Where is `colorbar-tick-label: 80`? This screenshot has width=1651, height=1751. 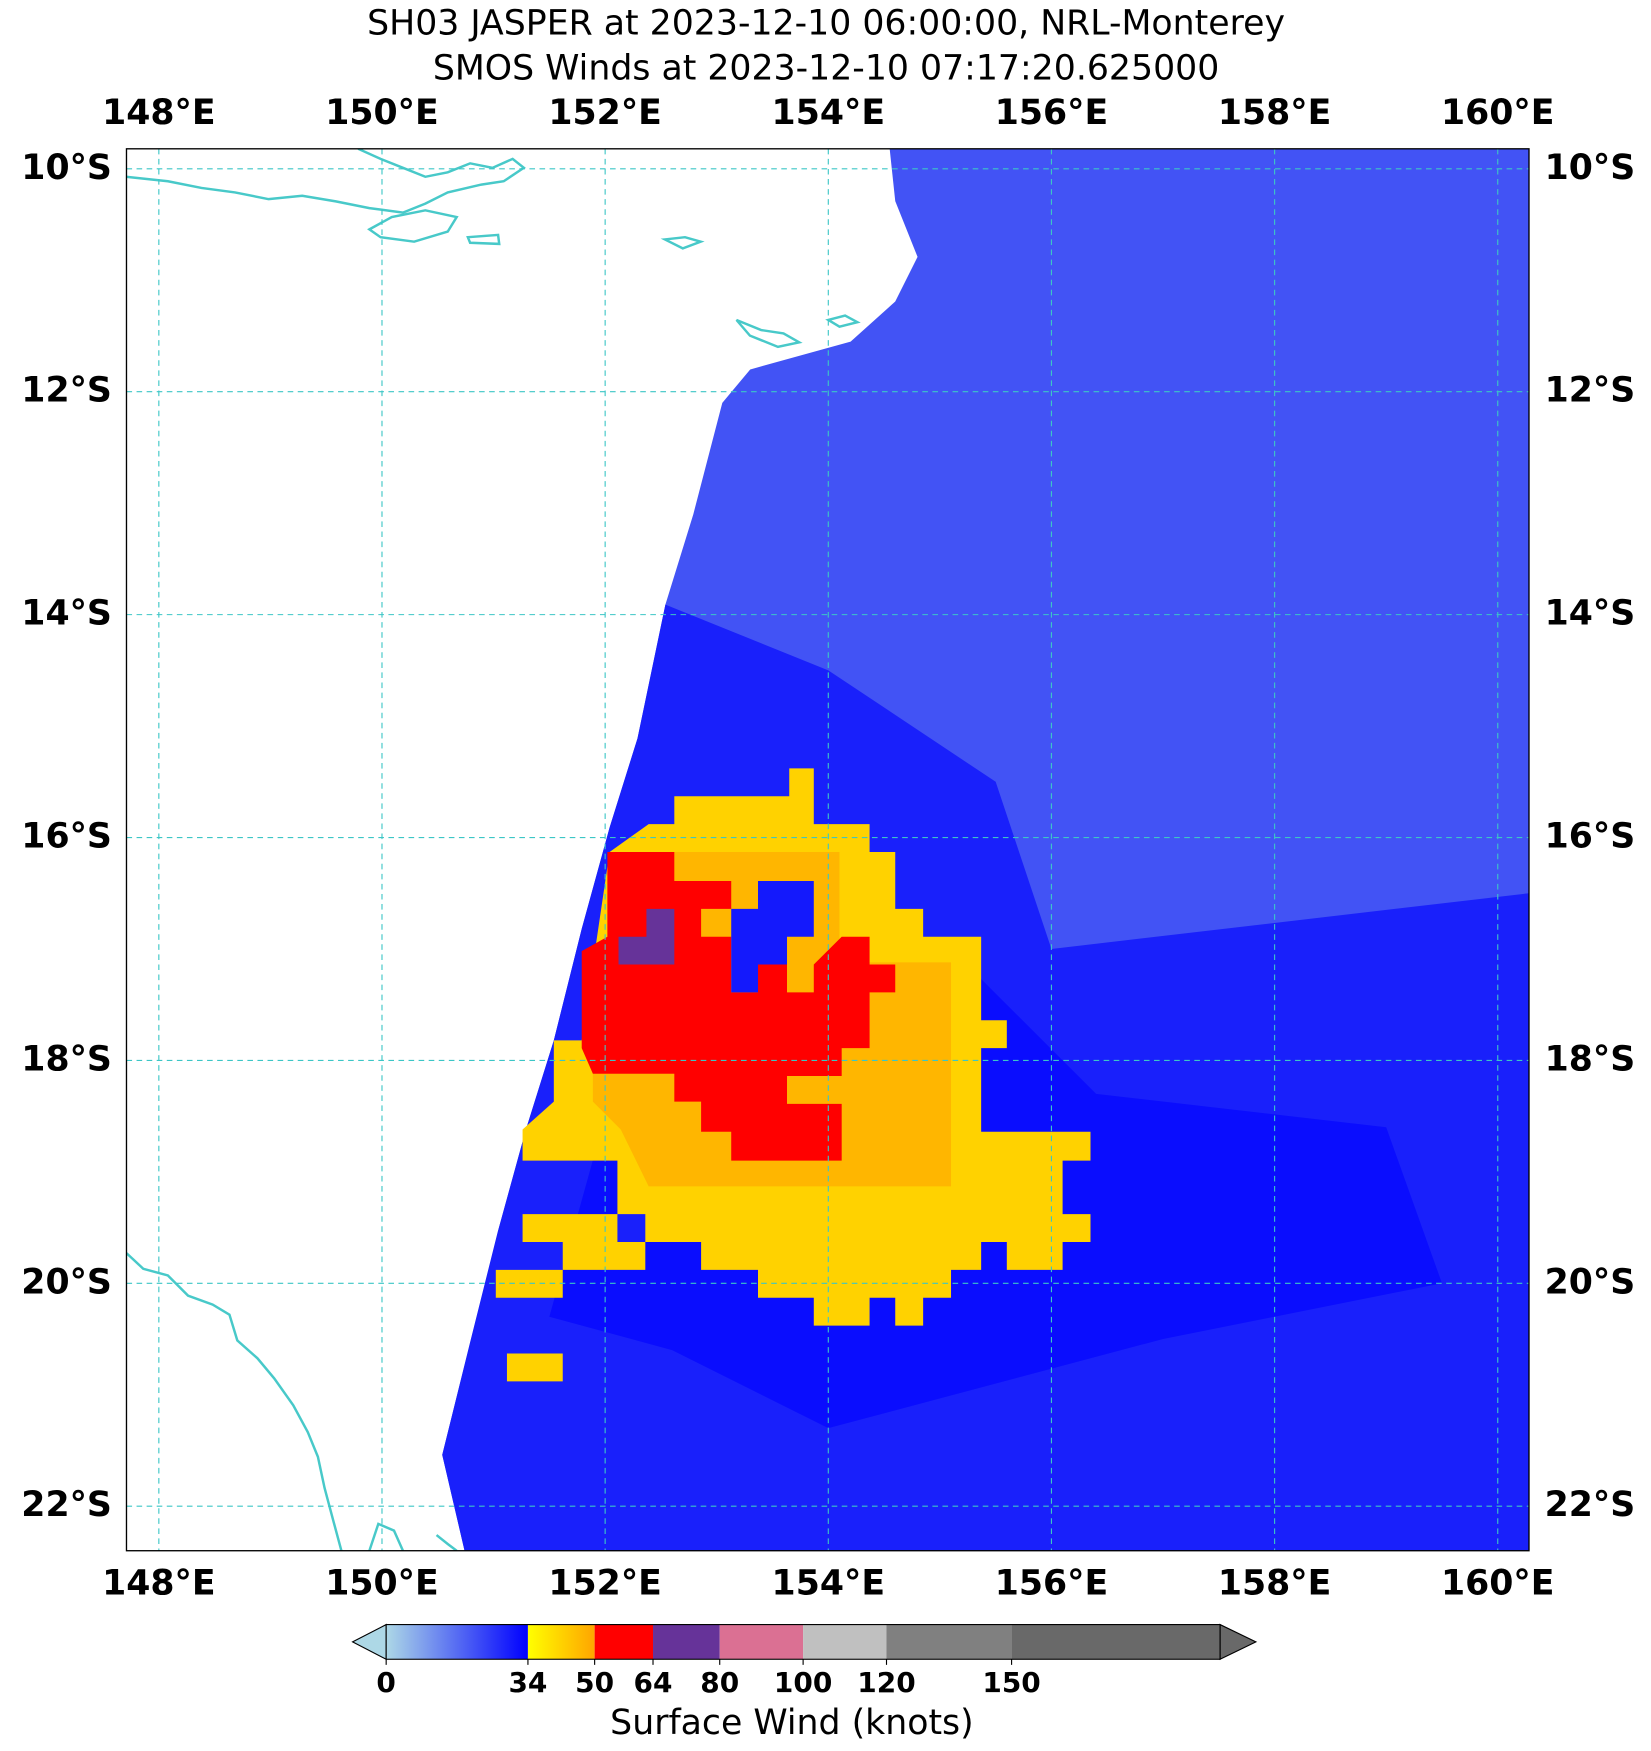 colorbar-tick-label: 80 is located at coordinates (719, 1682).